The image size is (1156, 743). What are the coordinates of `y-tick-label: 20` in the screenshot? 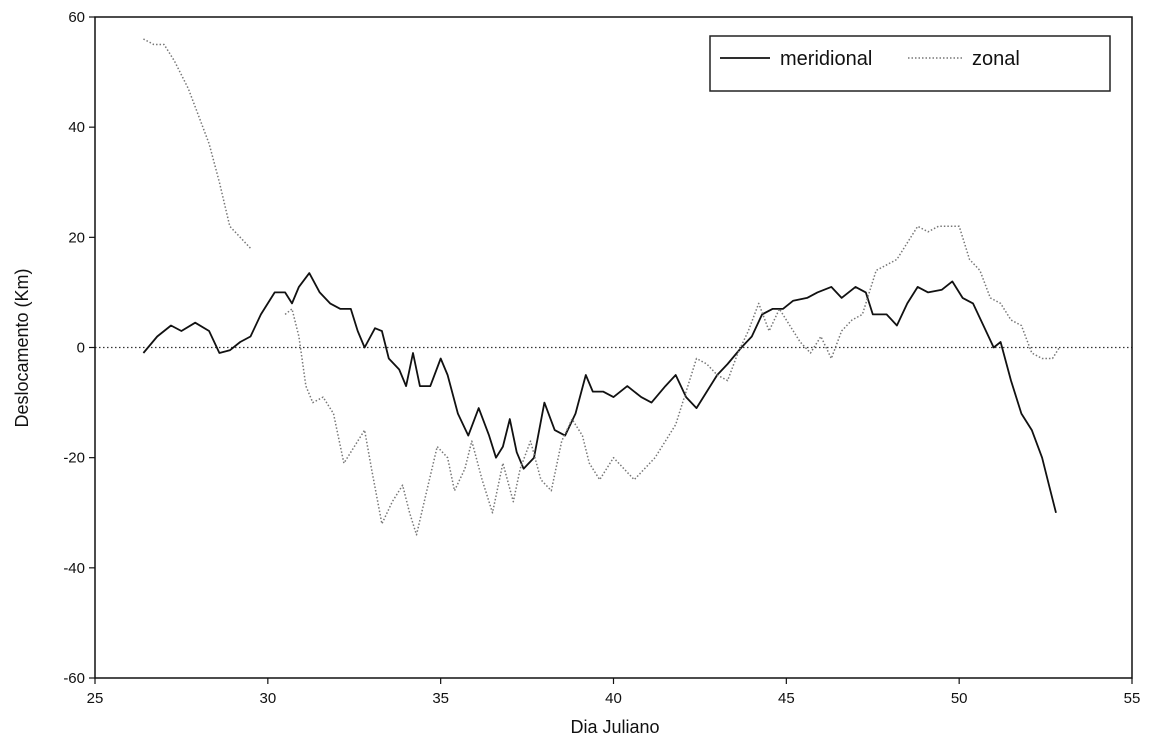 It's located at (76, 237).